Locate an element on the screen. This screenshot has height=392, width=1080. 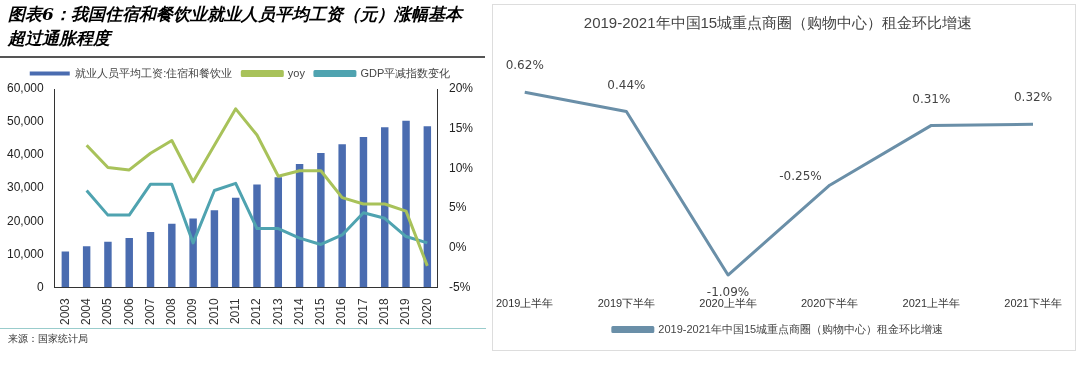
y-tick-label: 10,000 is located at coordinates (26, 253).